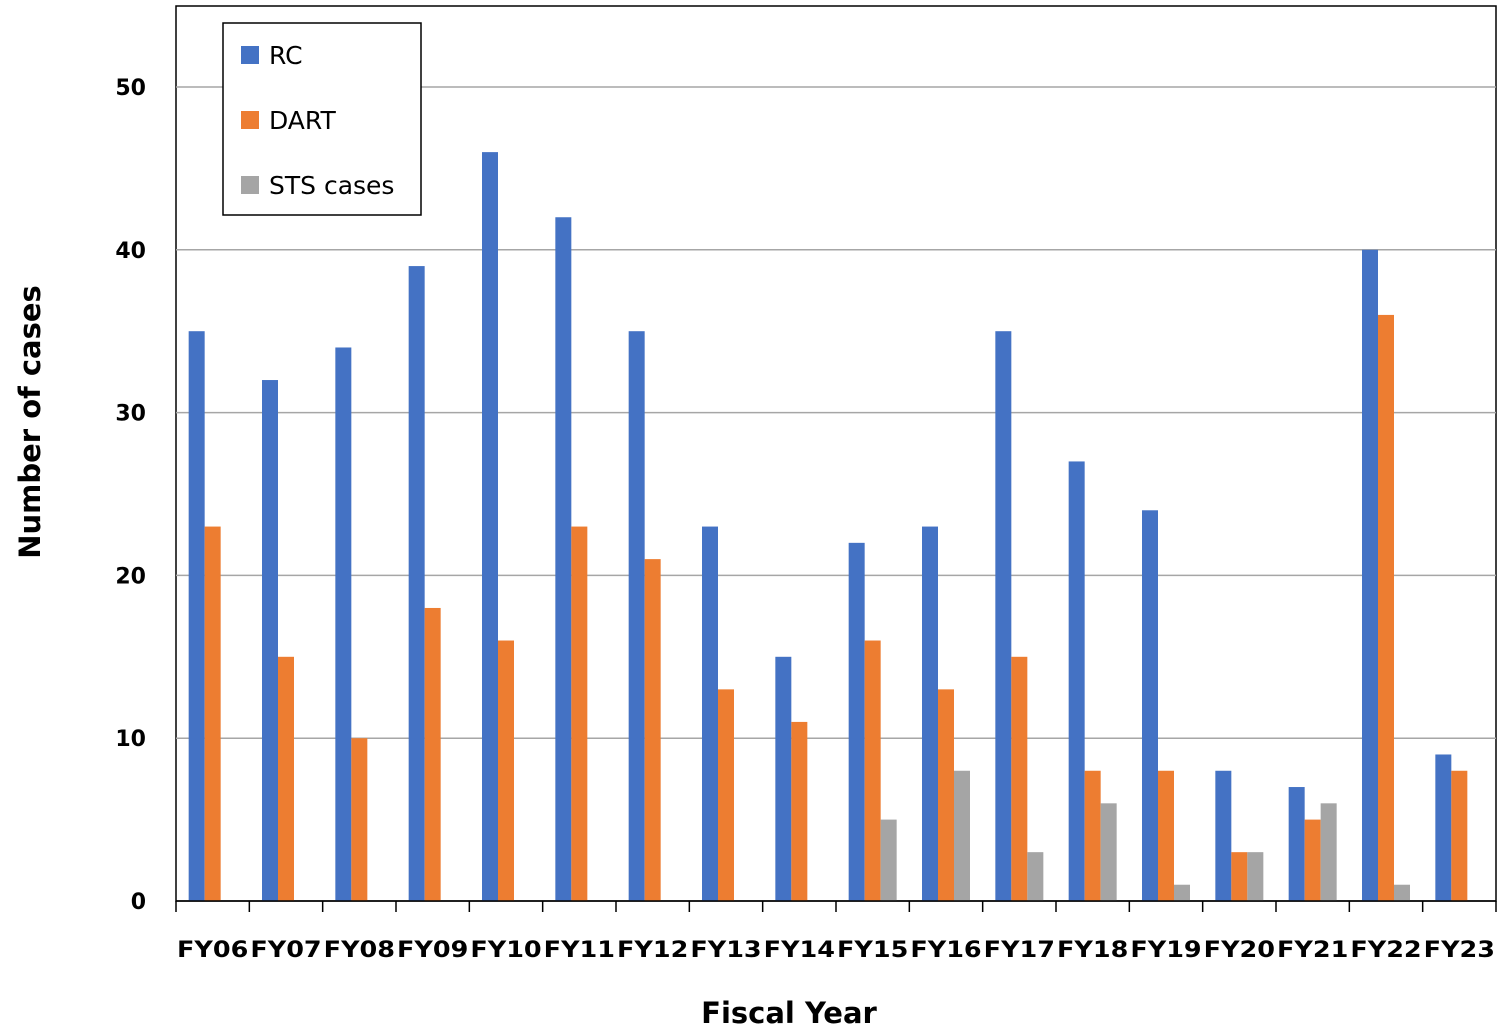 This screenshot has width=1498, height=1027. What do you see at coordinates (138, 902) in the screenshot?
I see `y-tick-label: 0` at bounding box center [138, 902].